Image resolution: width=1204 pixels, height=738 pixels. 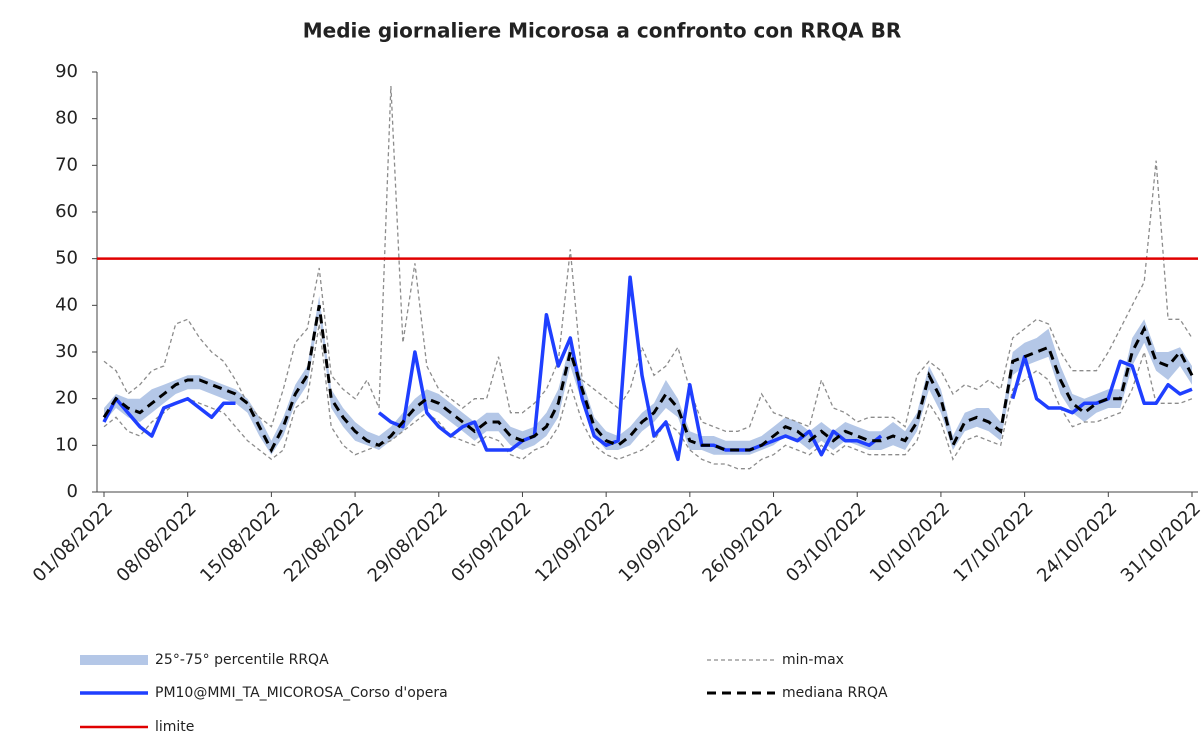 What do you see at coordinates (66, 258) in the screenshot?
I see `y-tick-label: 50` at bounding box center [66, 258].